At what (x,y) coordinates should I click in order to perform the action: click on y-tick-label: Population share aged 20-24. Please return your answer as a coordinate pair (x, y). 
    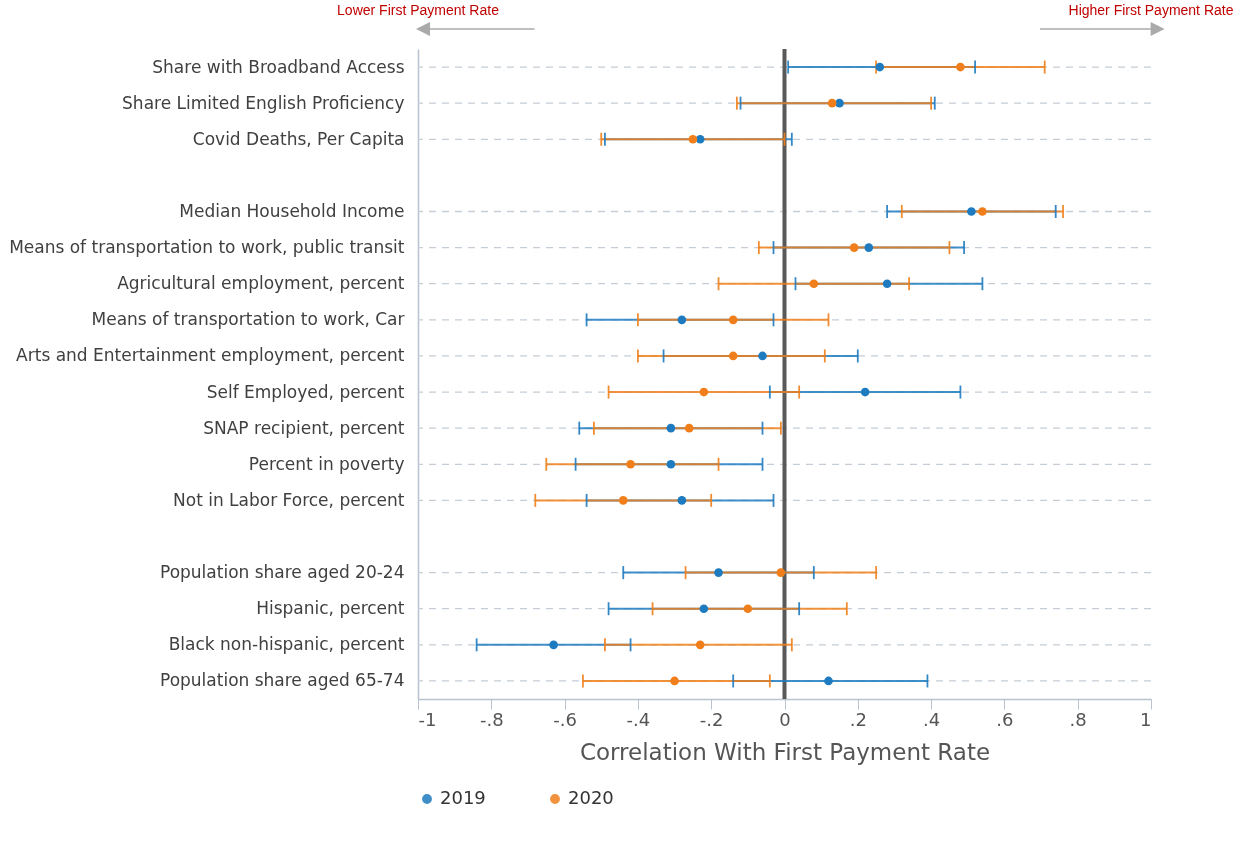
    Looking at the image, I should click on (282, 572).